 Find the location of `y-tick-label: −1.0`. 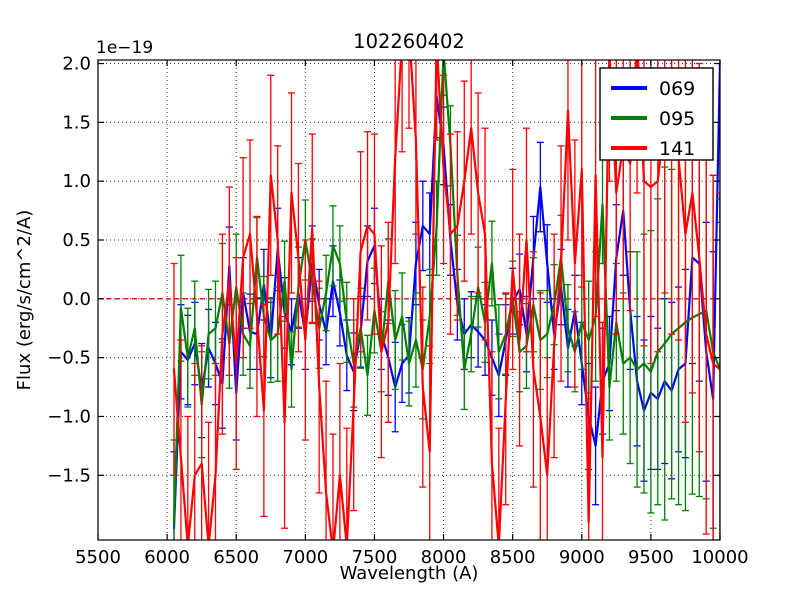

y-tick-label: −1.0 is located at coordinates (69, 416).